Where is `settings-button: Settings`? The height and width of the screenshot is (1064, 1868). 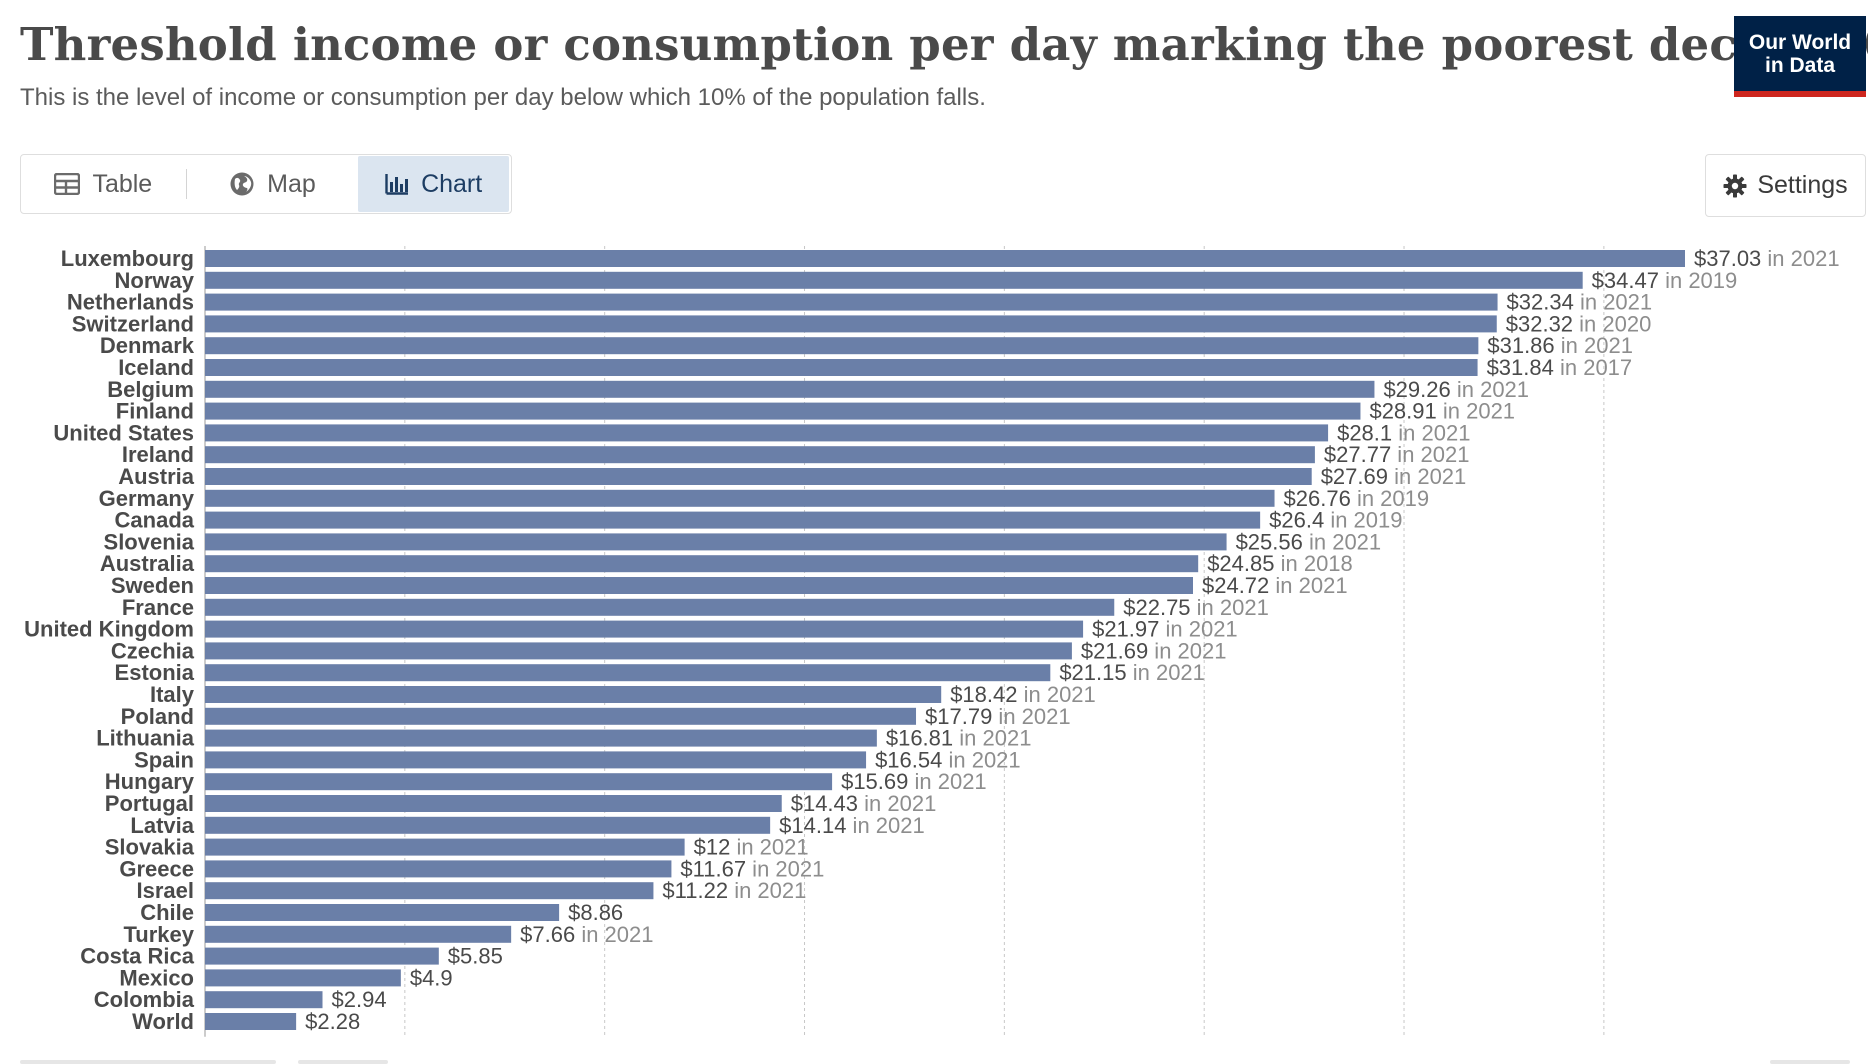 settings-button: Settings is located at coordinates (1785, 185).